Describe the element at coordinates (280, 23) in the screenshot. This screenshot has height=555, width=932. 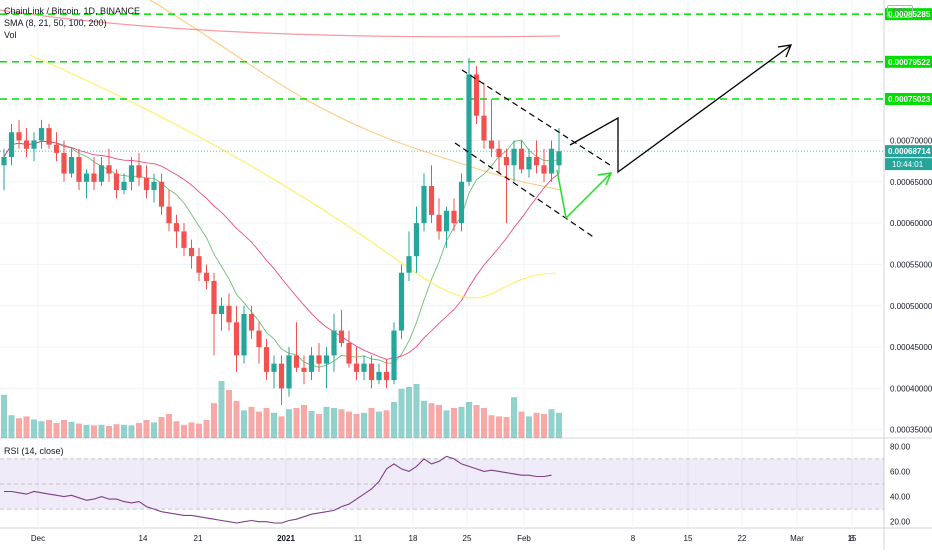
I see `sma-200-line` at that location.